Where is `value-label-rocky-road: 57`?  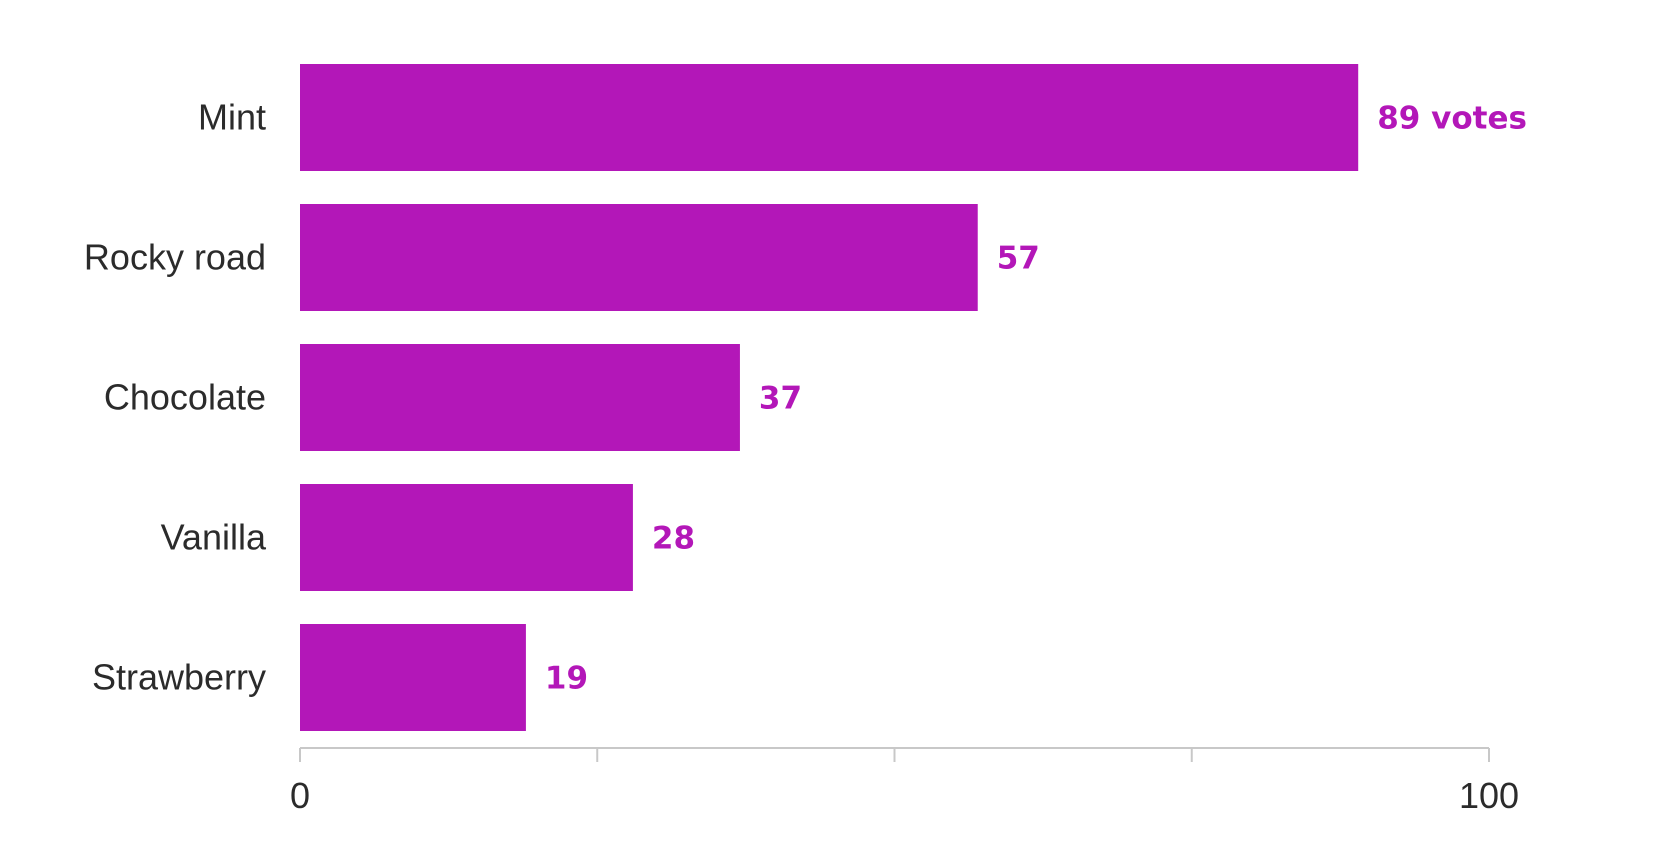 value-label-rocky-road: 57 is located at coordinates (1018, 259).